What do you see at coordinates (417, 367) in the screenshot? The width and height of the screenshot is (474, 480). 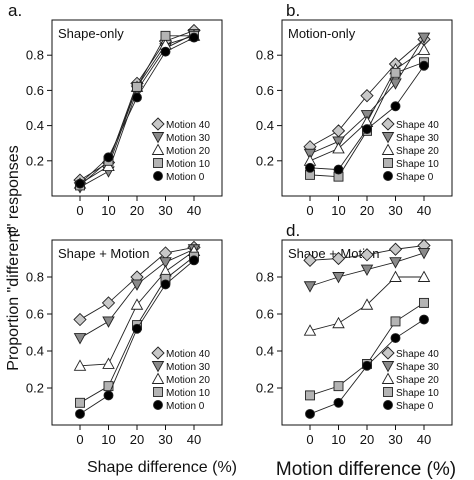 I see `legend-label: Shape 30` at bounding box center [417, 367].